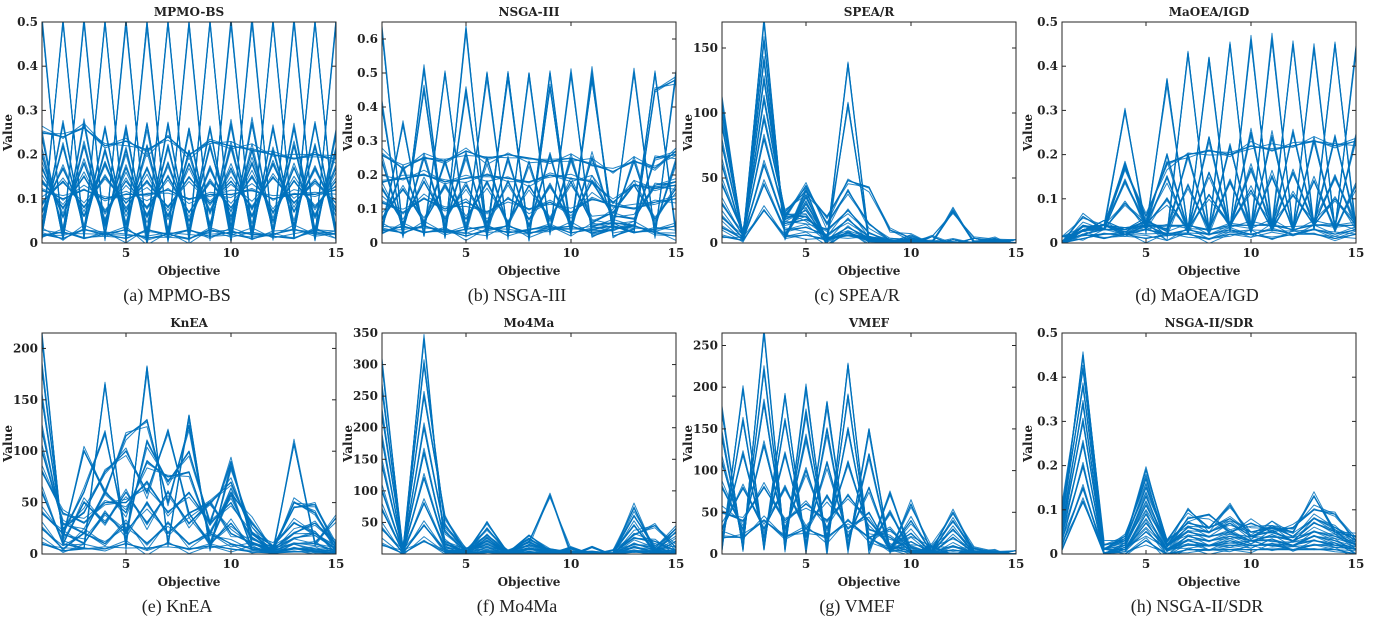 This screenshot has height=633, width=1374. I want to click on subfigure-caption: (h) NSGA-II/SDR, so click(1197, 606).